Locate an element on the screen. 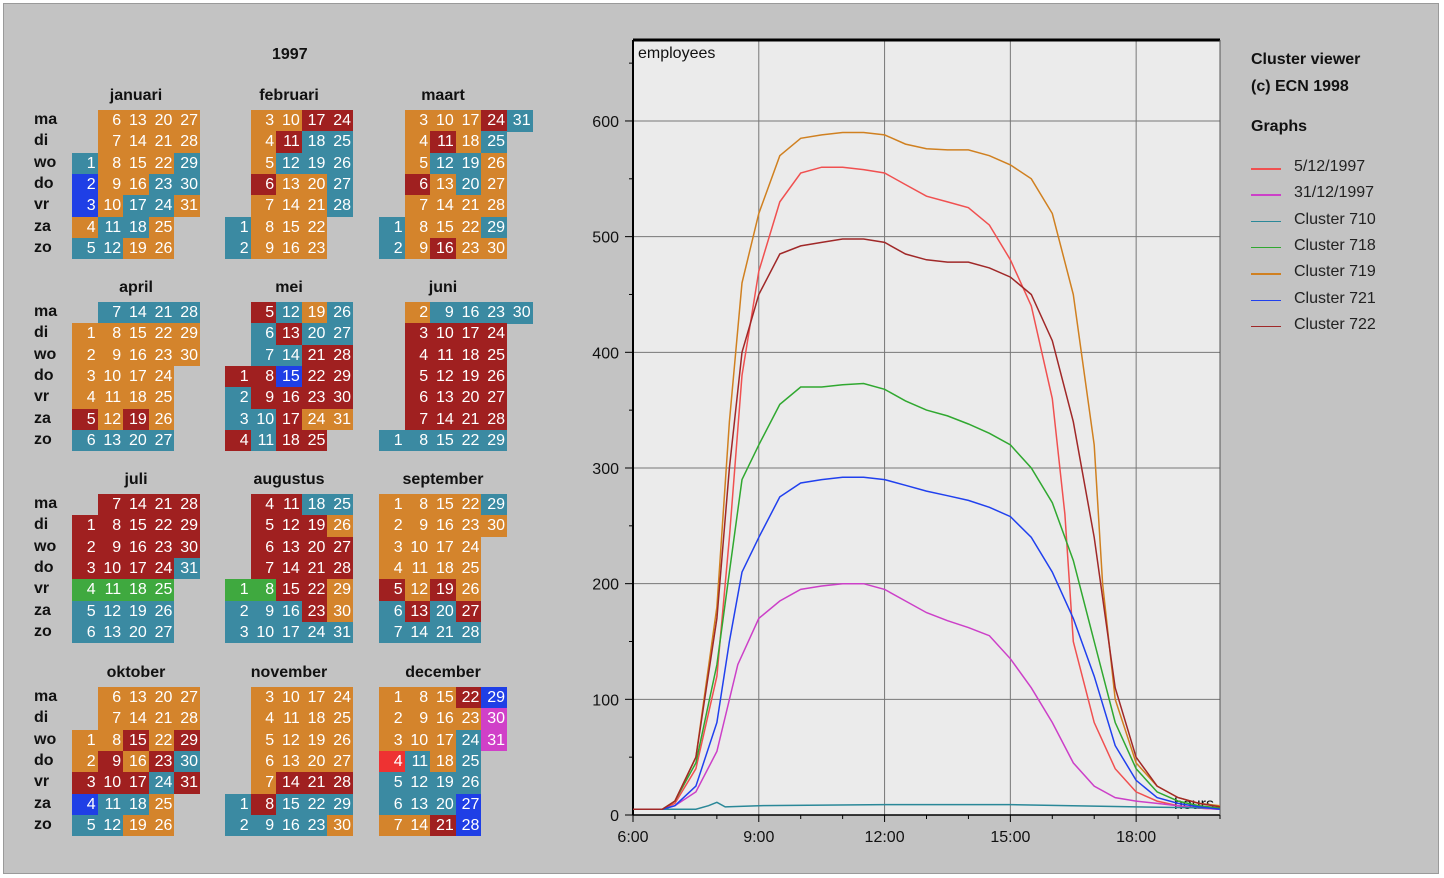 The height and width of the screenshot is (878, 1444). calendar-day: 30 is located at coordinates (520, 313).